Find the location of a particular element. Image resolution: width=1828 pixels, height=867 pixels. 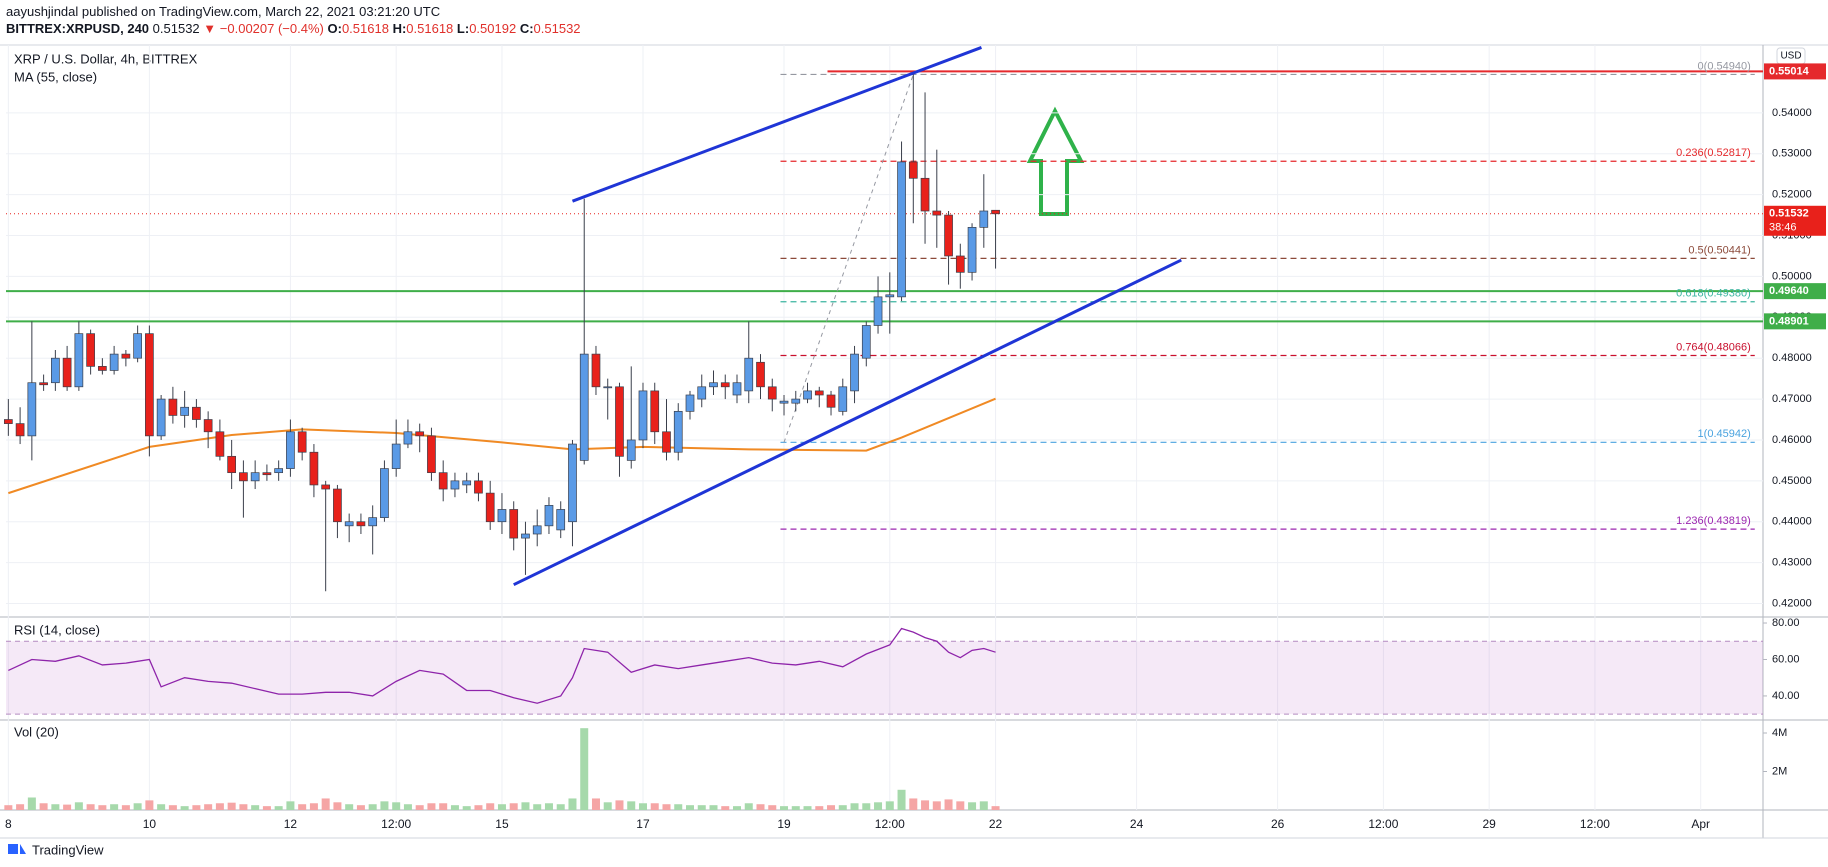

x-tick-label: 29 is located at coordinates (1489, 824).